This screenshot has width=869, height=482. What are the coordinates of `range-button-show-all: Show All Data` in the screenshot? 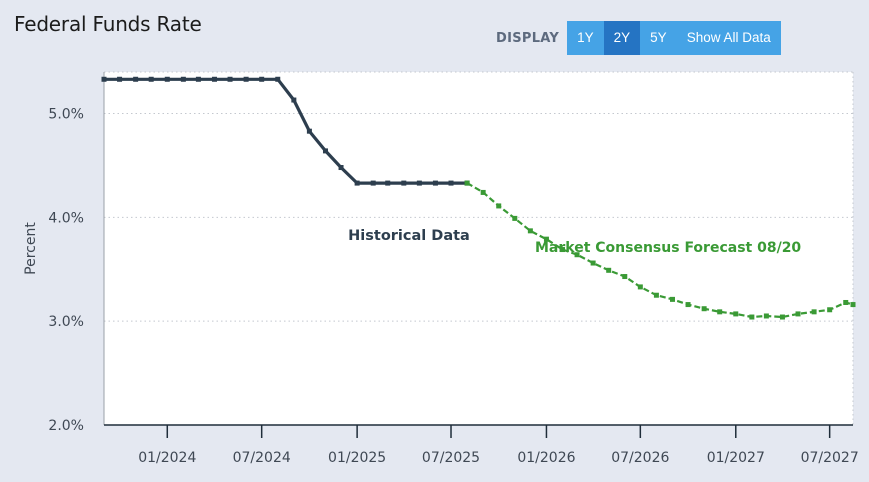 It's located at (728, 38).